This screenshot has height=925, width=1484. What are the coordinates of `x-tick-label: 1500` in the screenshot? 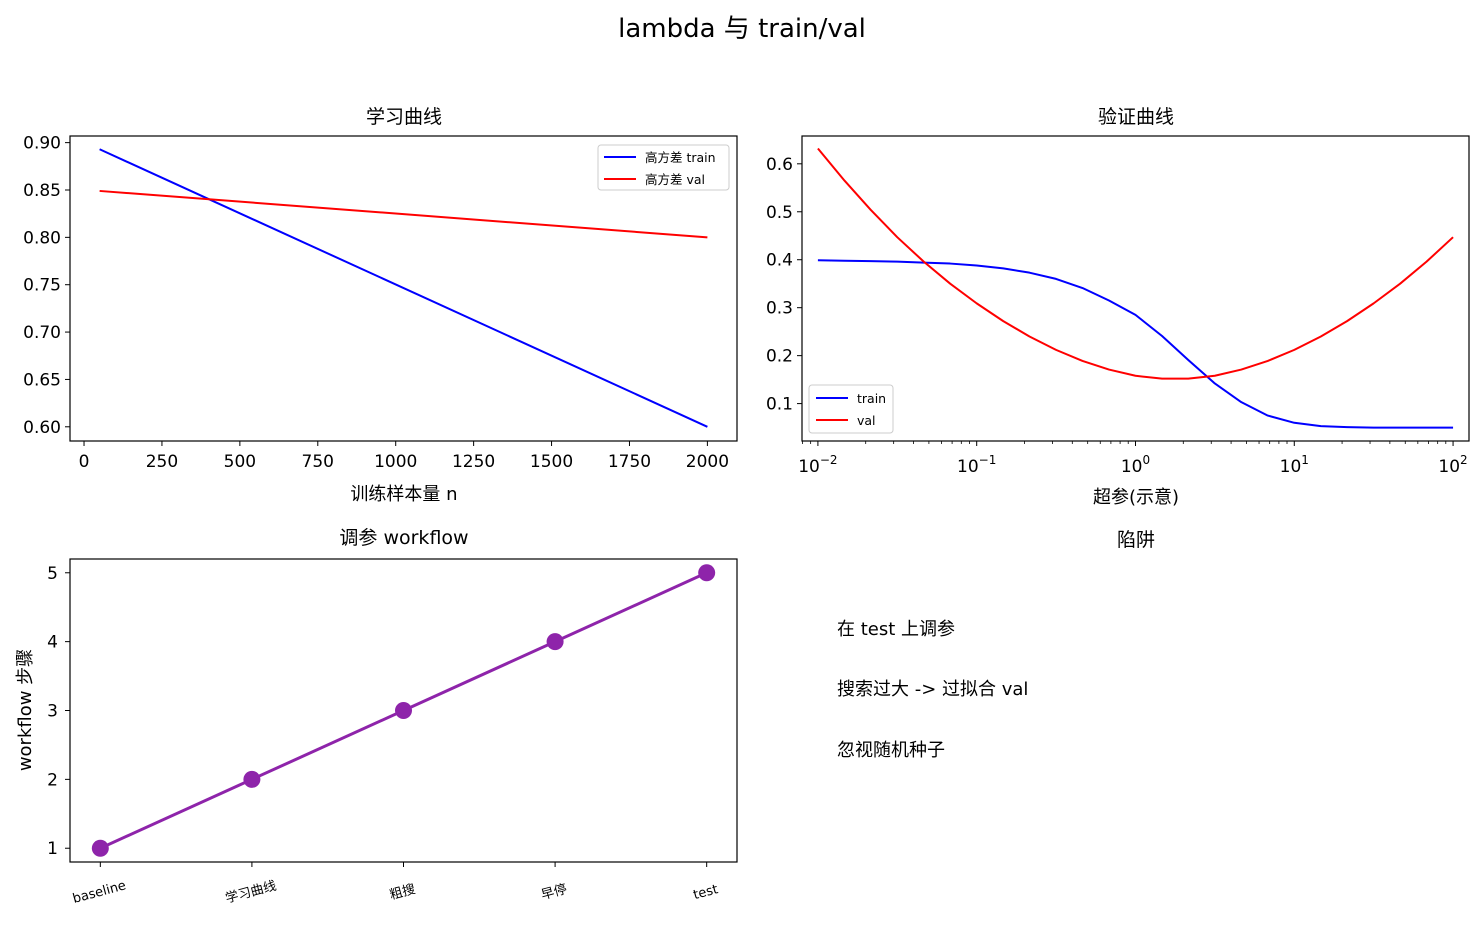 It's located at (551, 462).